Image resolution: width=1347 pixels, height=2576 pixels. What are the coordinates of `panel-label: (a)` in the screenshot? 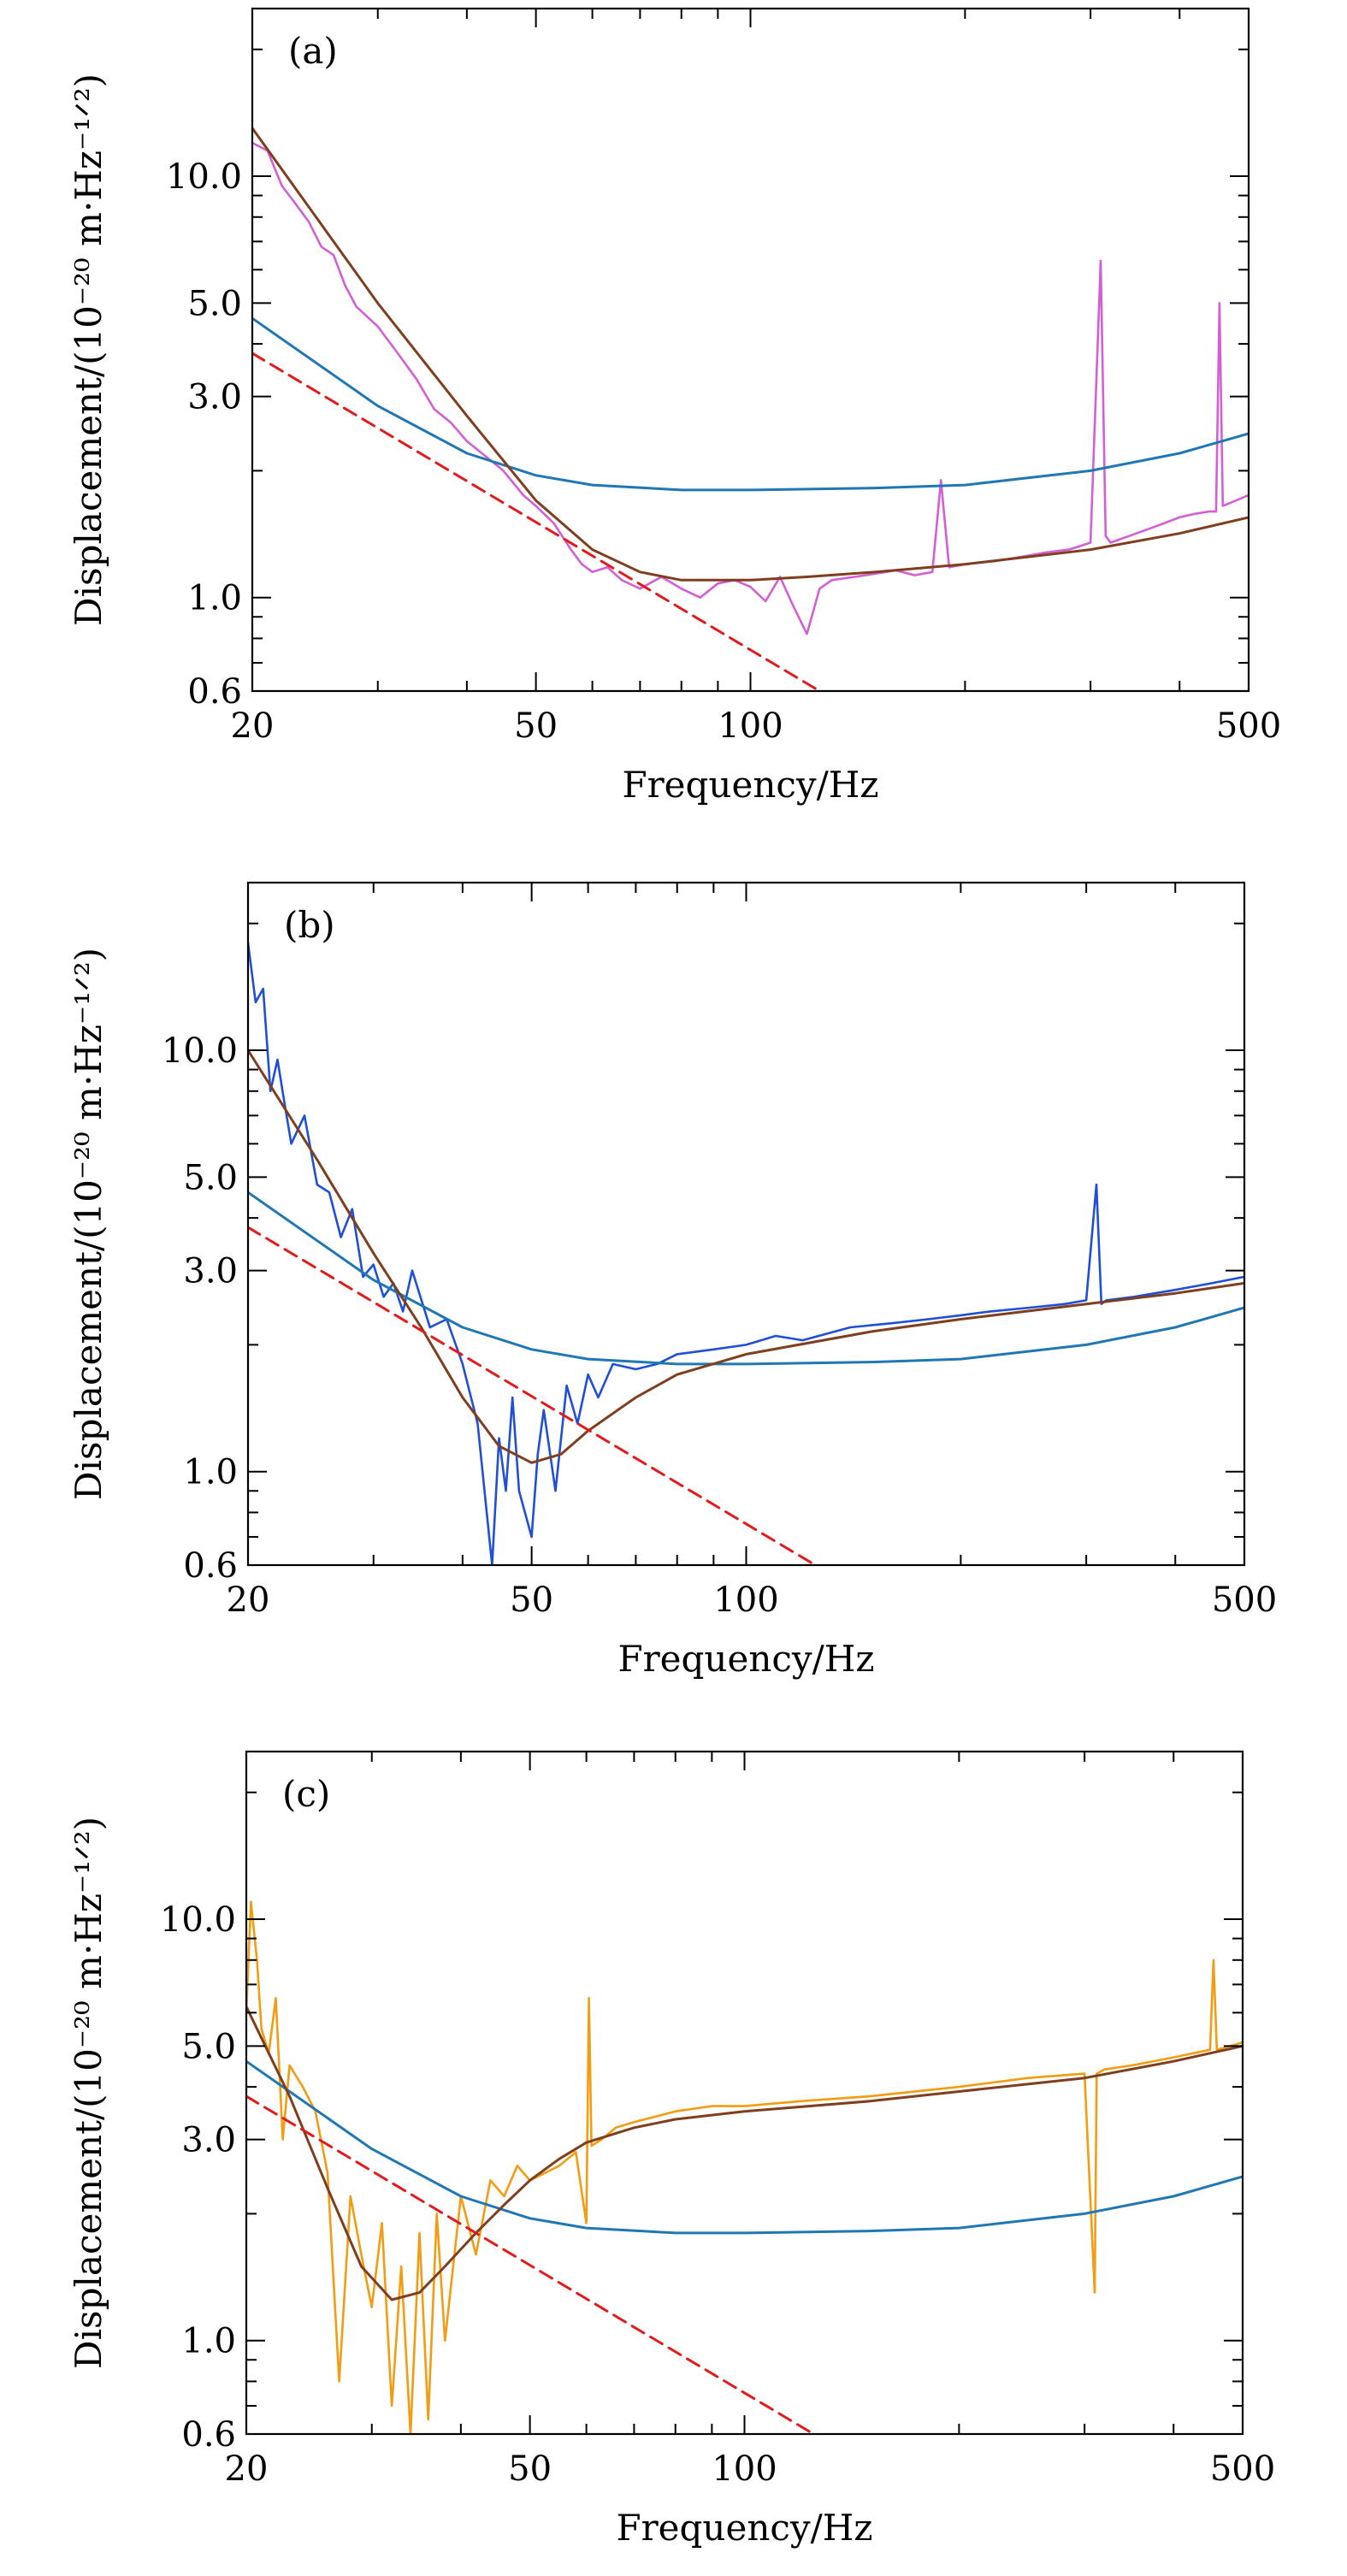 It's located at (313, 51).